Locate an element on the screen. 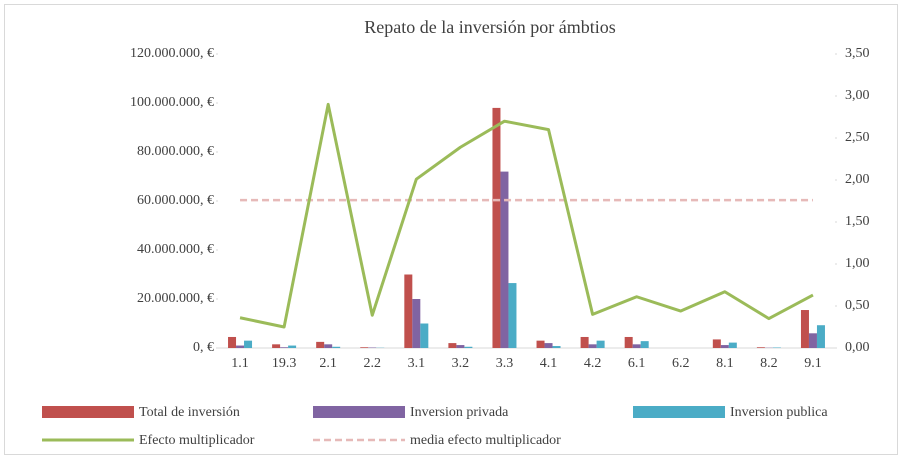  y-tick-label: 40.000.000, € is located at coordinates (175, 249).